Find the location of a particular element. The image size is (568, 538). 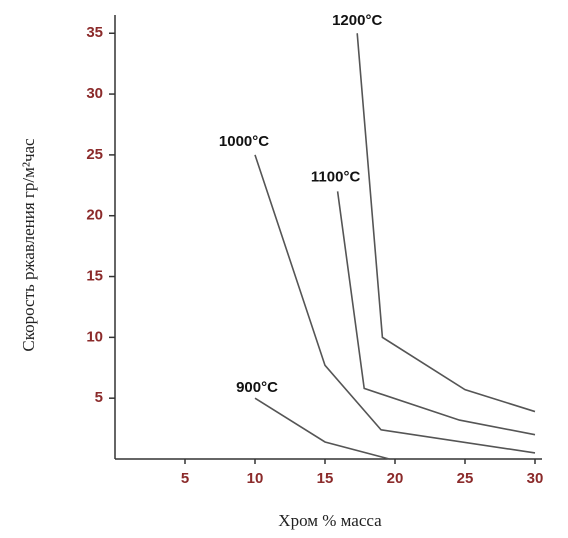

y-tick-label: 5 is located at coordinates (99, 397).